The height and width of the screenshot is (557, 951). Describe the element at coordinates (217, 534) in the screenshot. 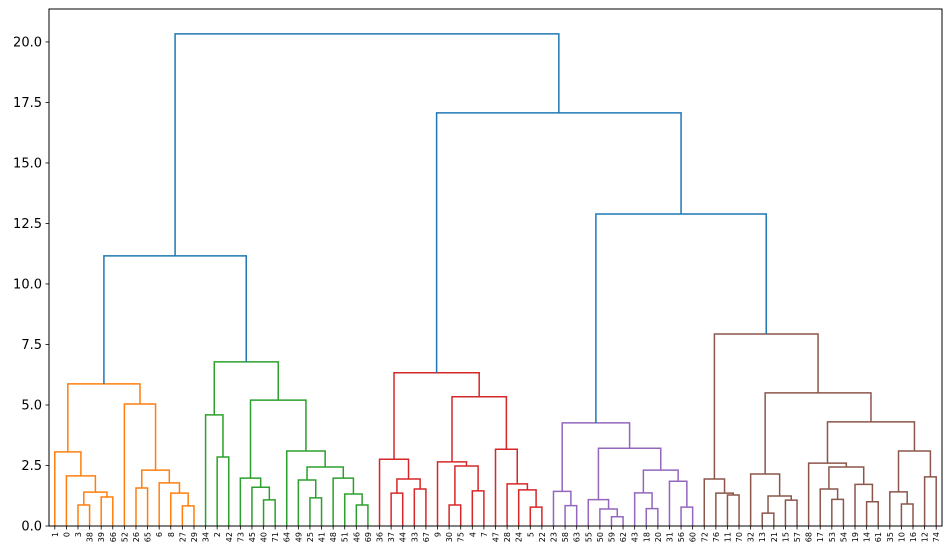

I see `leaf-label: 2` at that location.